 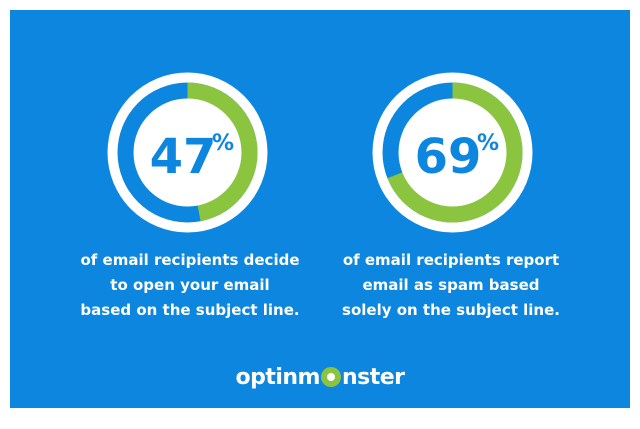 I want to click on caption-1-line-3: based on the subject line., so click(x=190, y=310).